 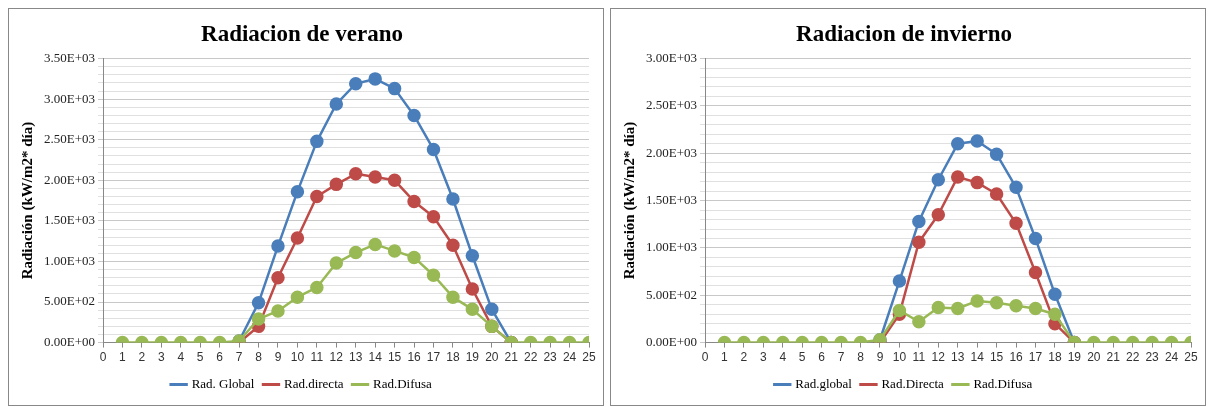 I want to click on legend-label: Rad. Global, so click(x=223, y=383).